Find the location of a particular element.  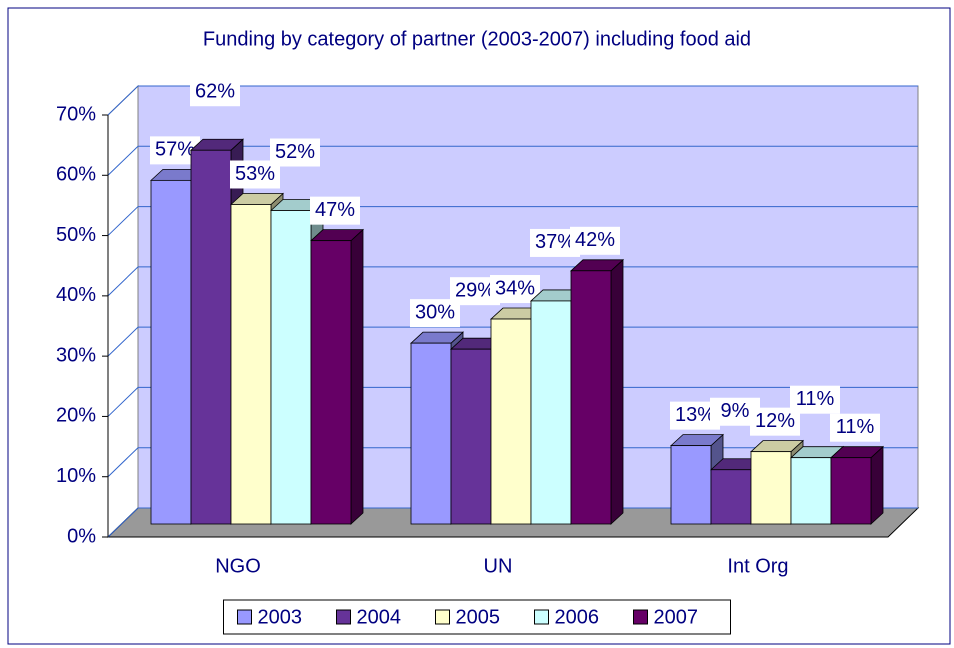

data-label: 29% is located at coordinates (475, 290).